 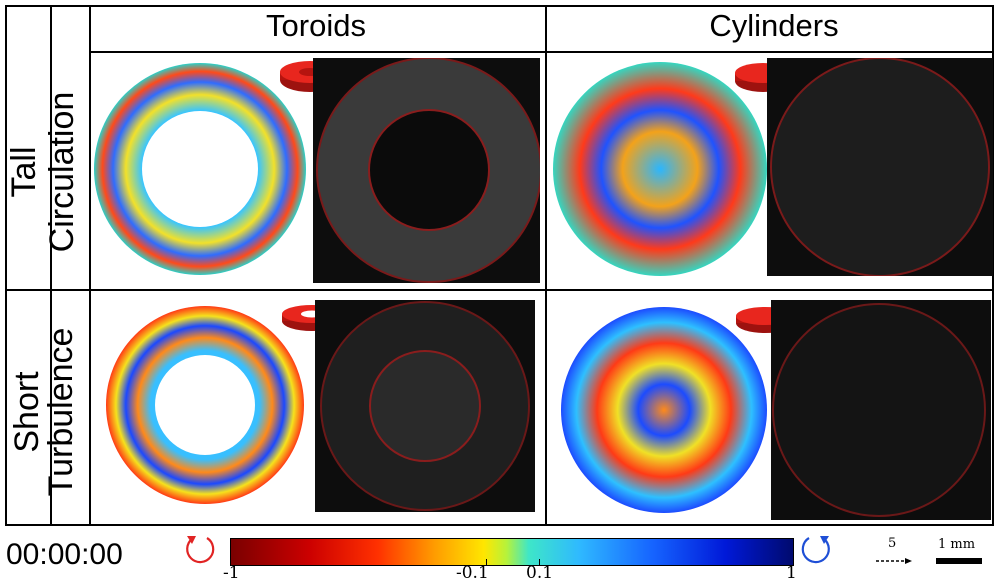 What do you see at coordinates (660, 169) in the screenshot?
I see `vorticity-map-cylinder-tall` at bounding box center [660, 169].